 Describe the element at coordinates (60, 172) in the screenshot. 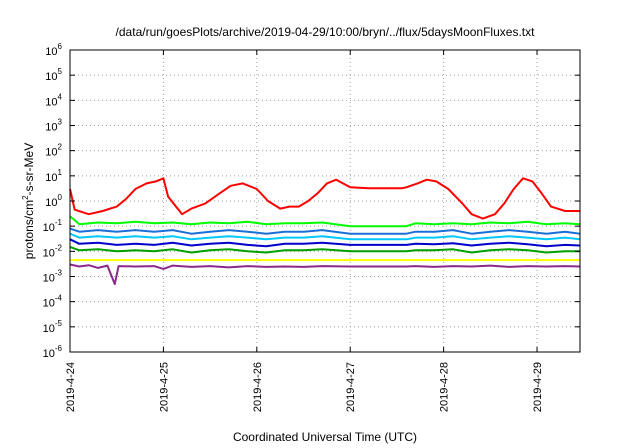

I see `y-tick-label-exp: 1` at that location.